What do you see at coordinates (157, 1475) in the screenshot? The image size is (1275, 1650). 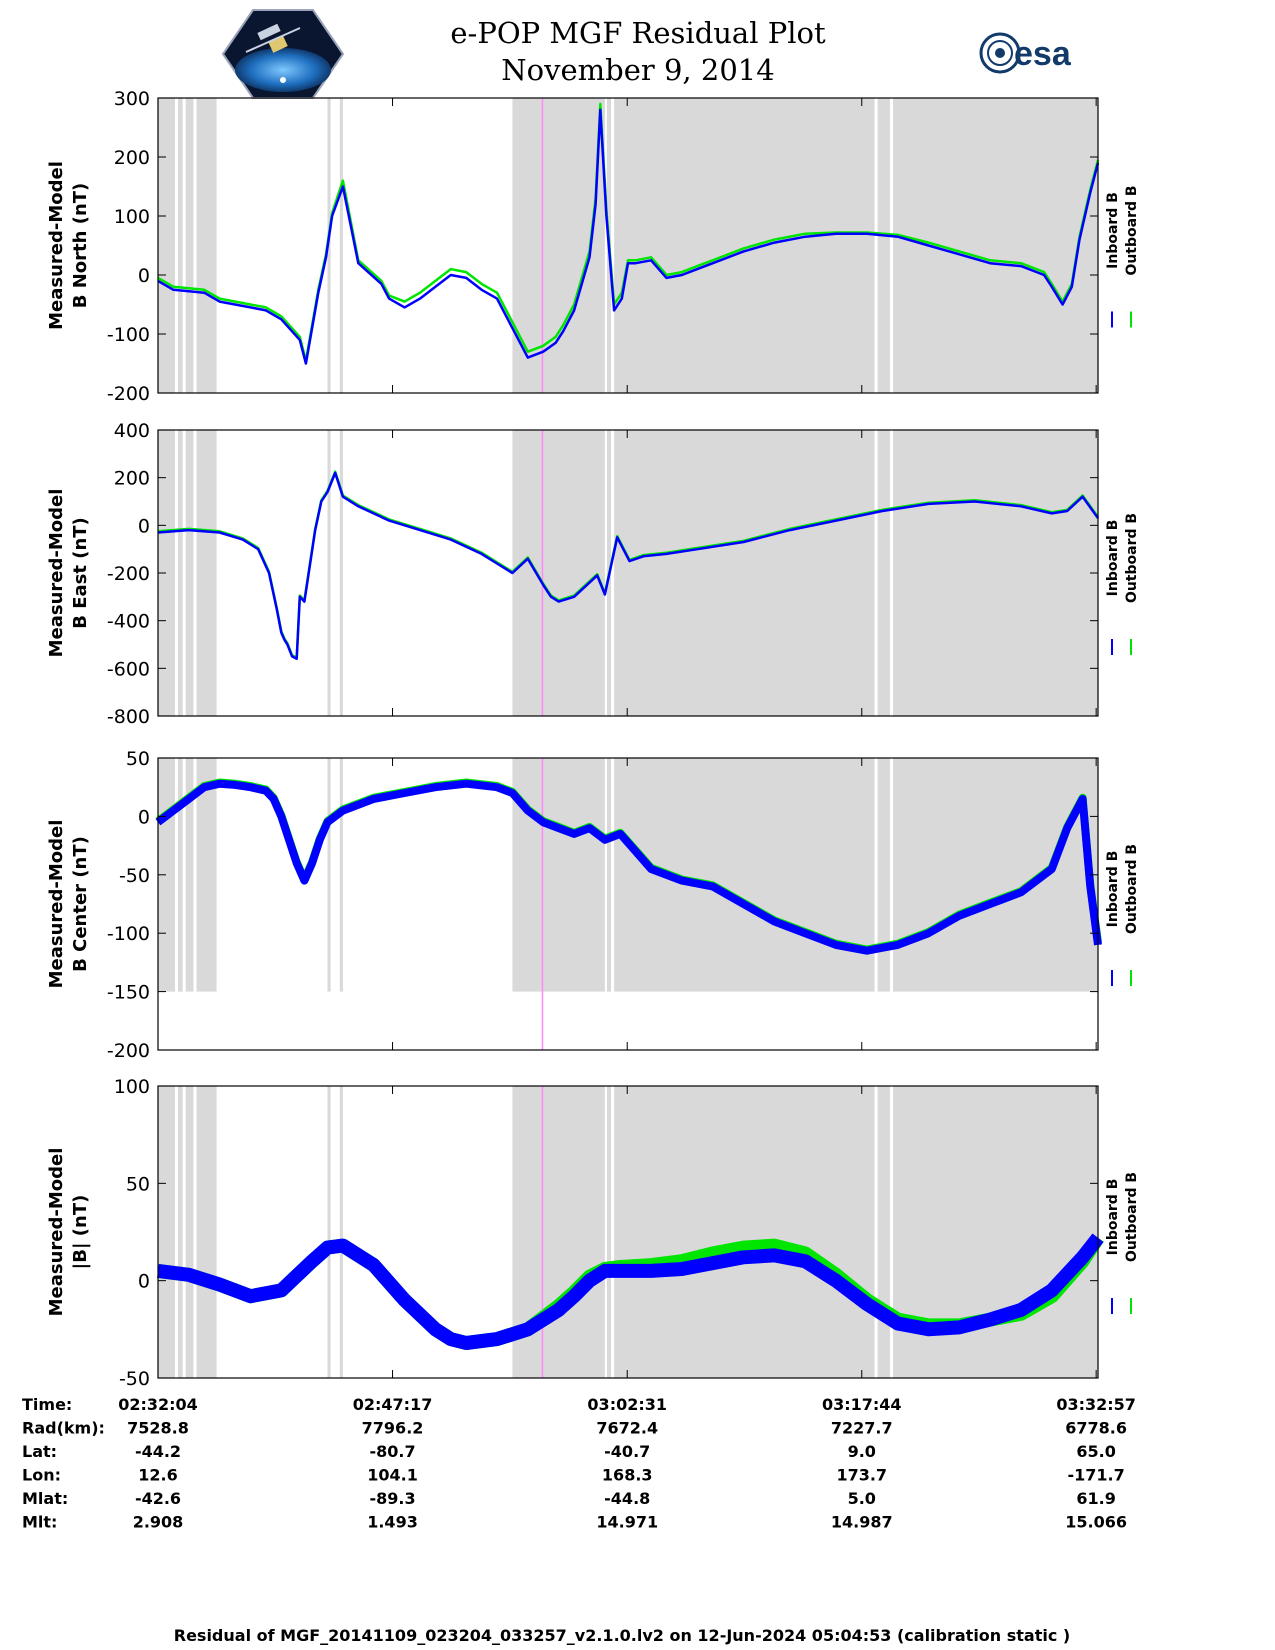 I see `ephemeris-value: 12.6` at bounding box center [157, 1475].